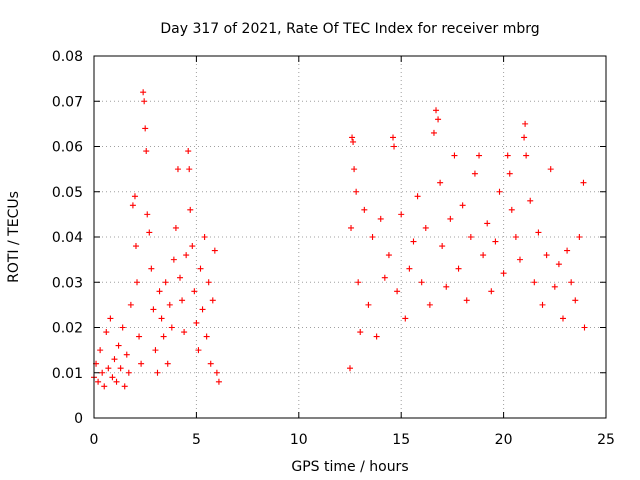 Image resolution: width=640 pixels, height=480 pixels. I want to click on y-tick-label: 0.08, so click(67, 57).